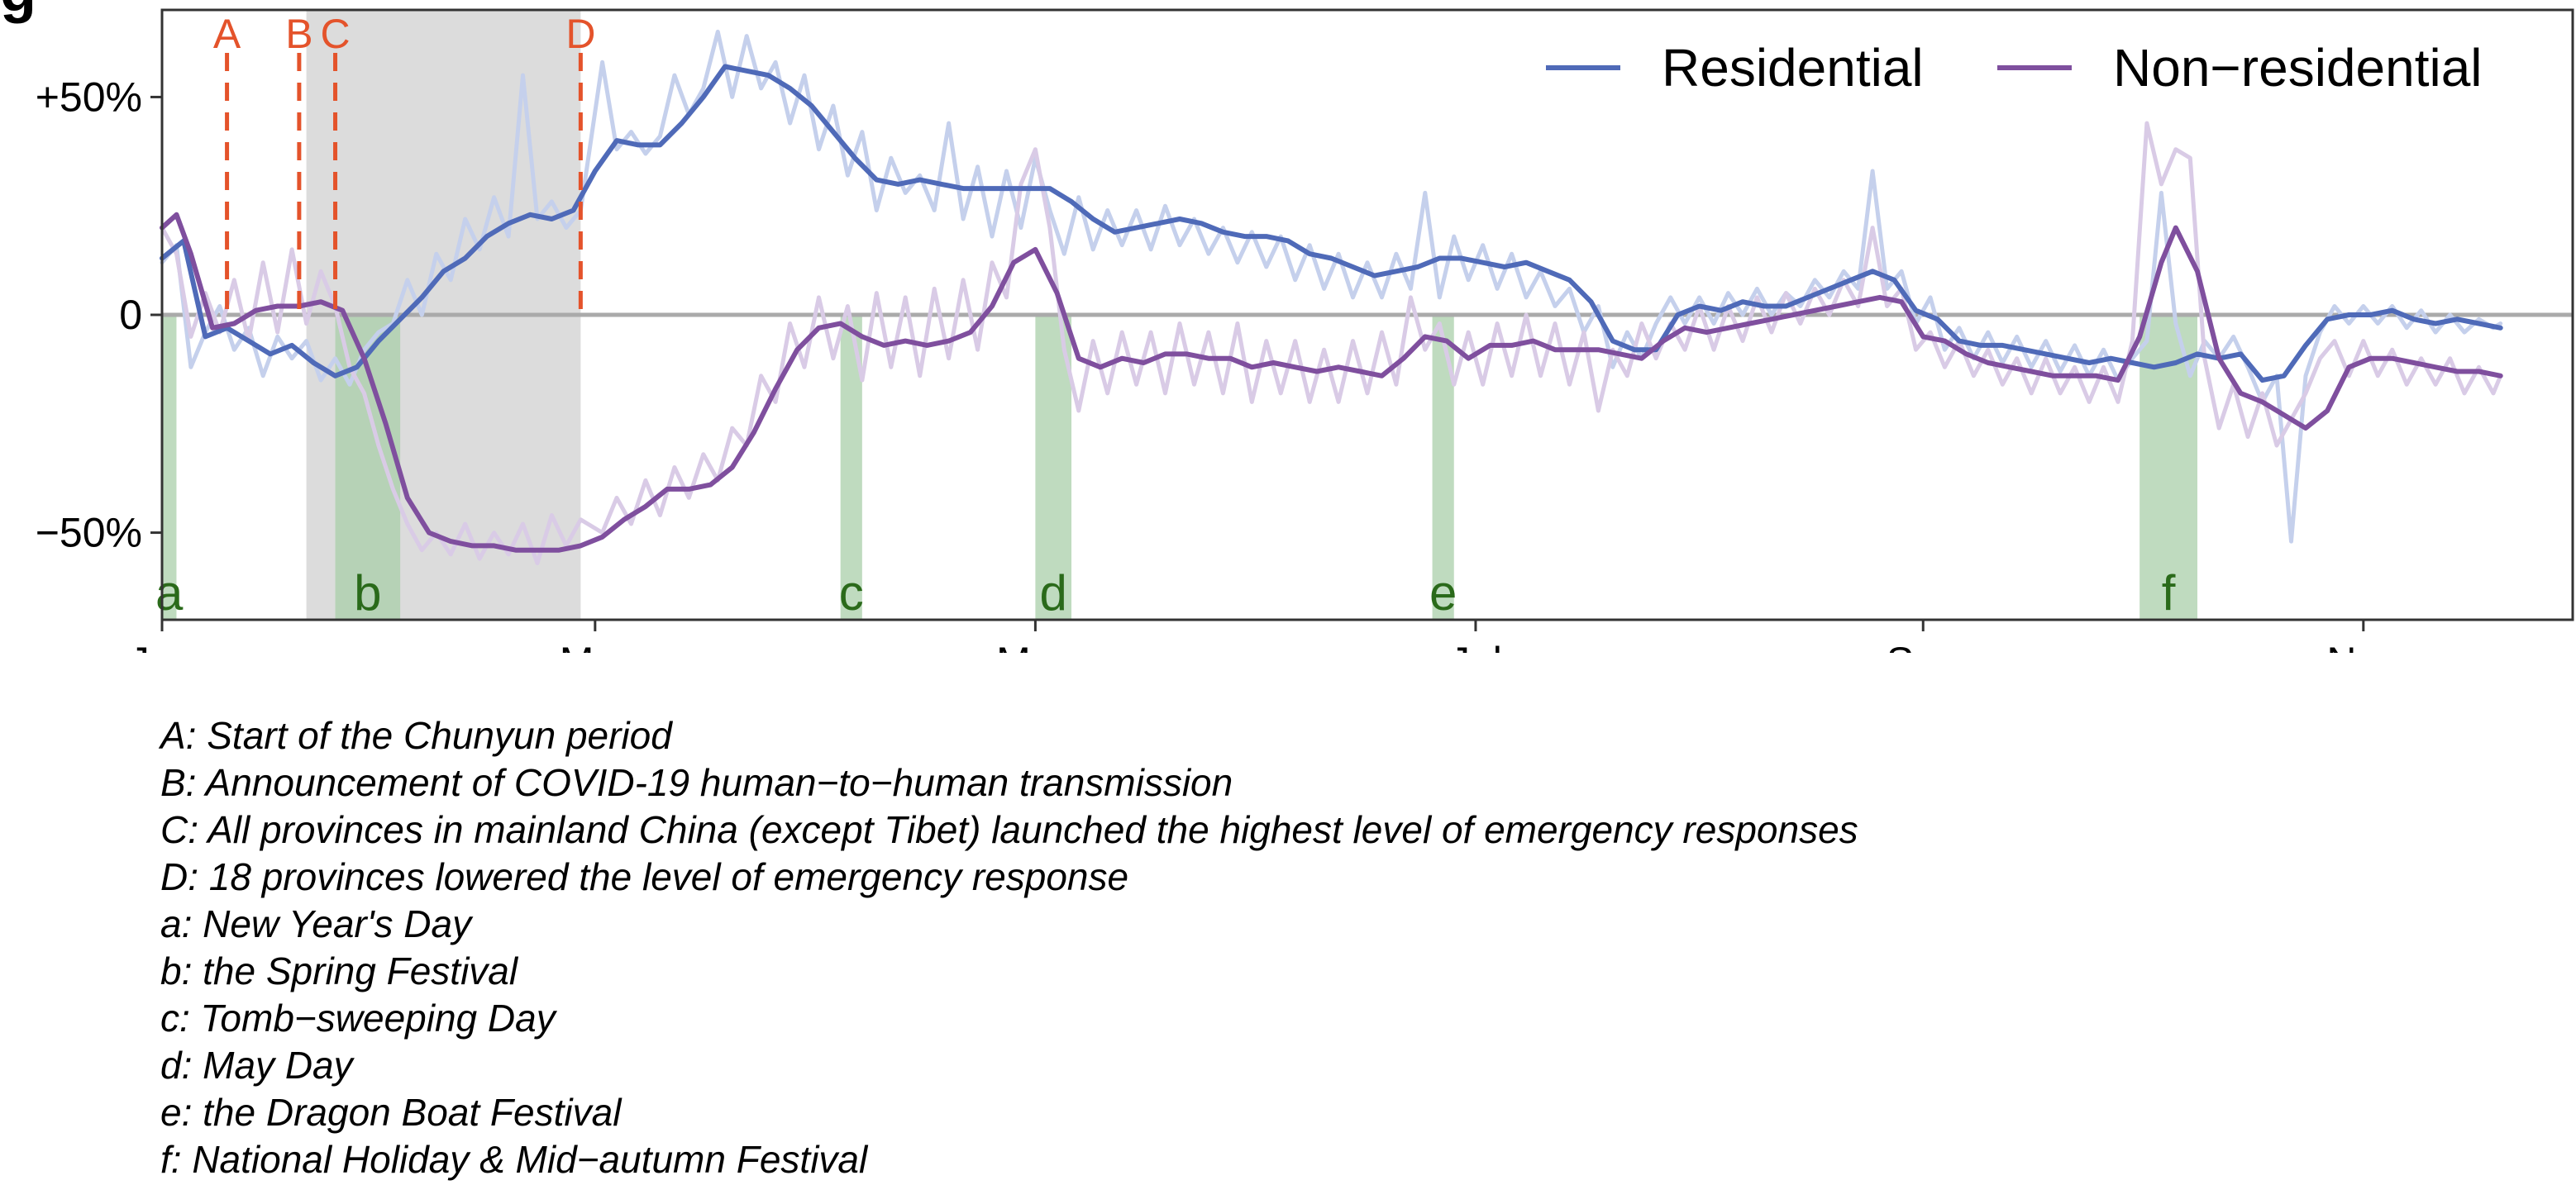  Describe the element at coordinates (169, 467) in the screenshot. I see `holiday-band-a` at that location.